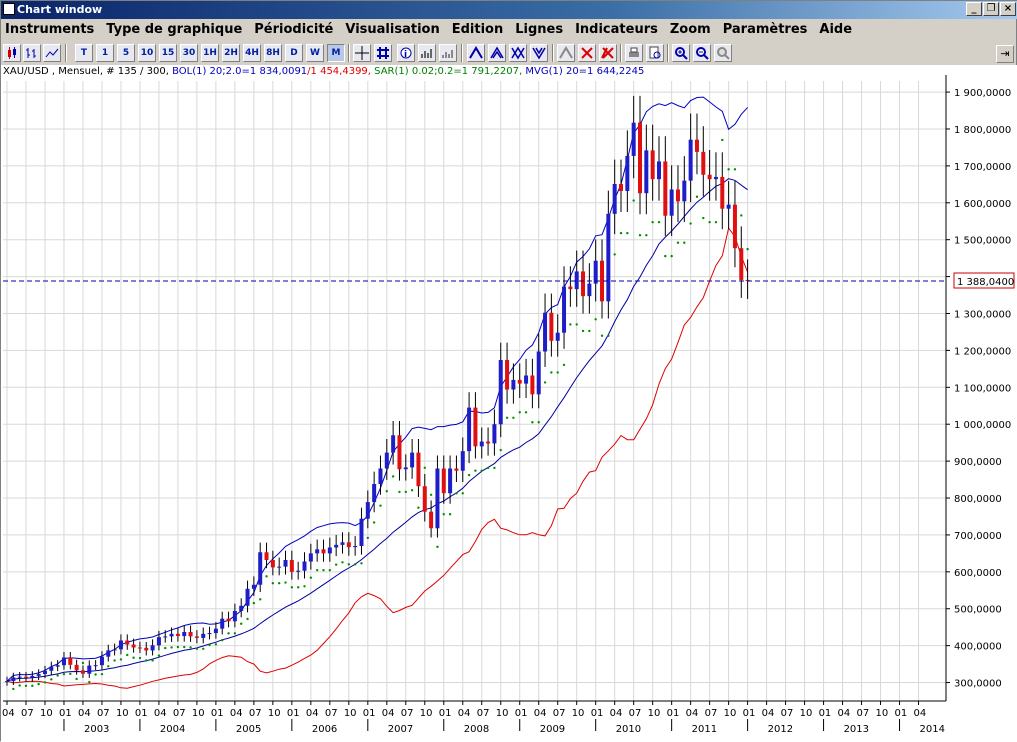 The image size is (1017, 742). I want to click on menu-lines: Lignes, so click(539, 29).